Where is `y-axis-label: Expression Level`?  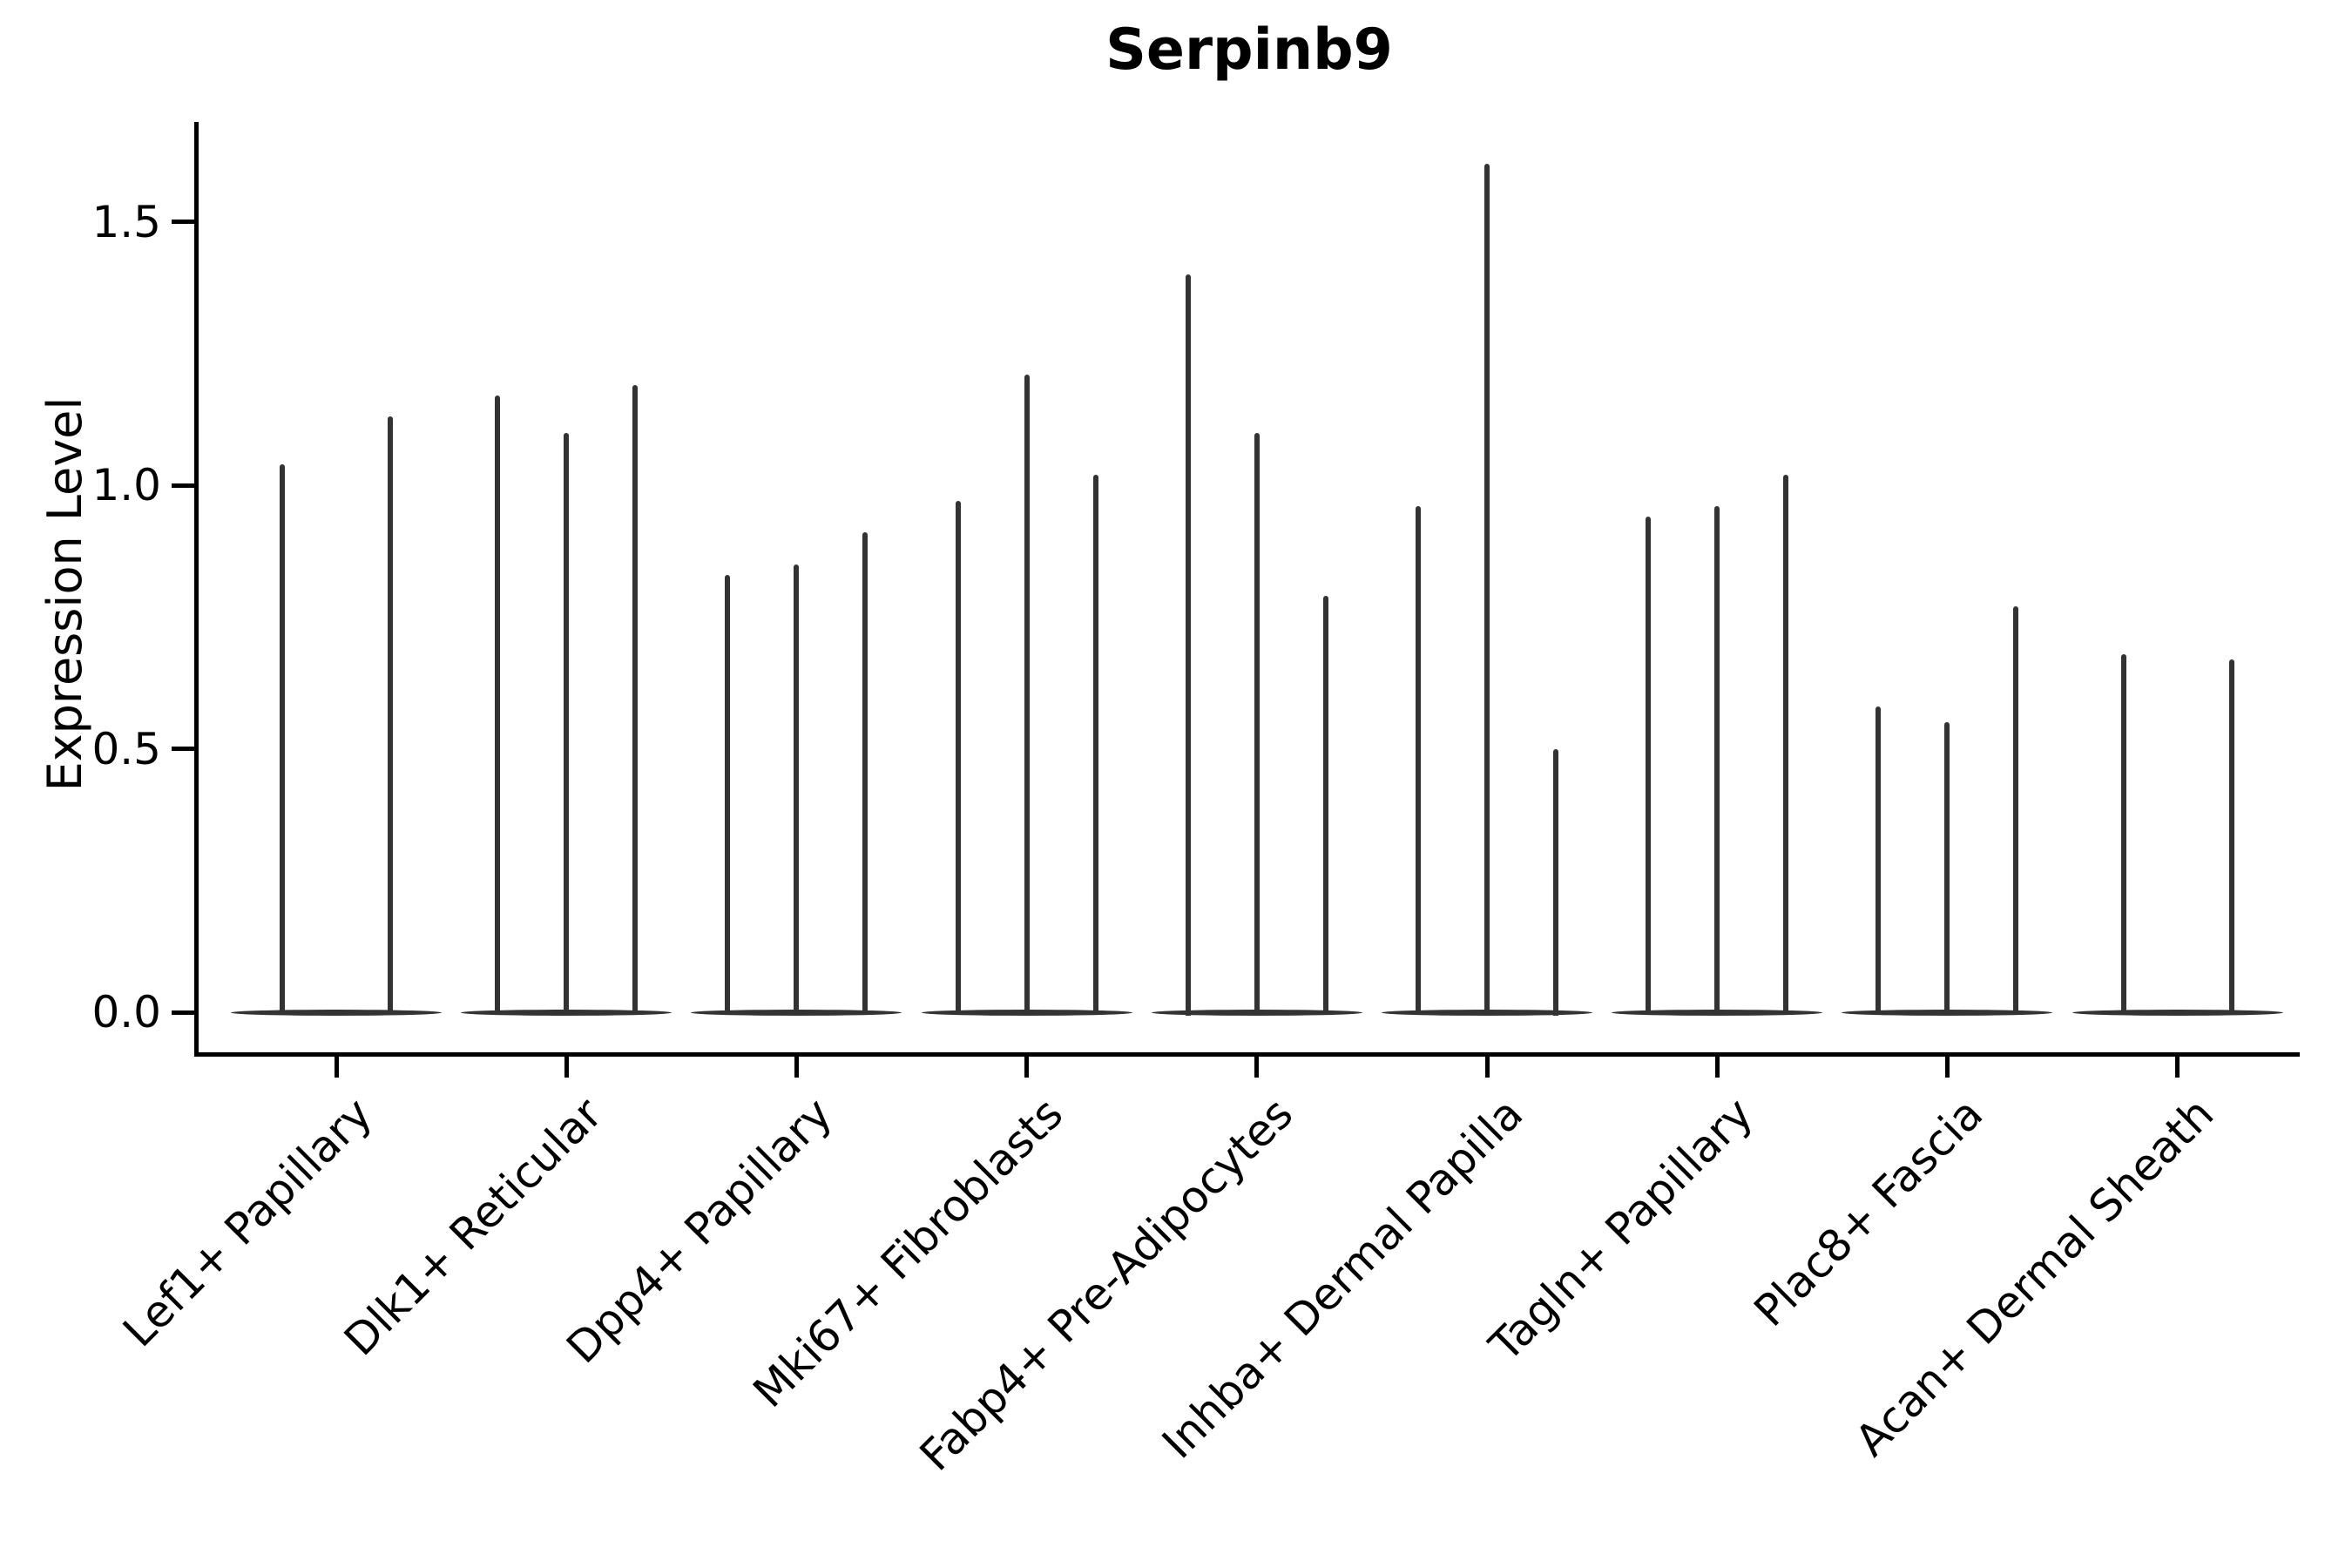 y-axis-label: Expression Level is located at coordinates (64, 594).